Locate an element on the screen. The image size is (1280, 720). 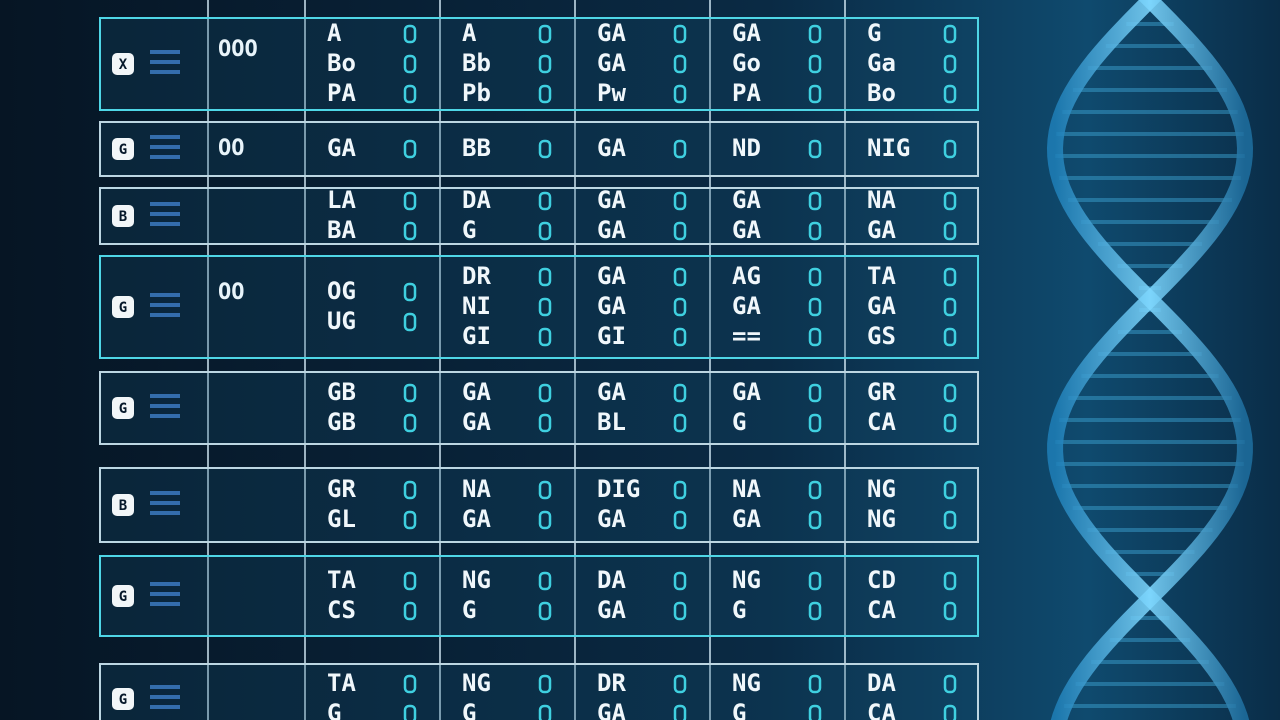
row-frame is located at coordinates (539, 596).